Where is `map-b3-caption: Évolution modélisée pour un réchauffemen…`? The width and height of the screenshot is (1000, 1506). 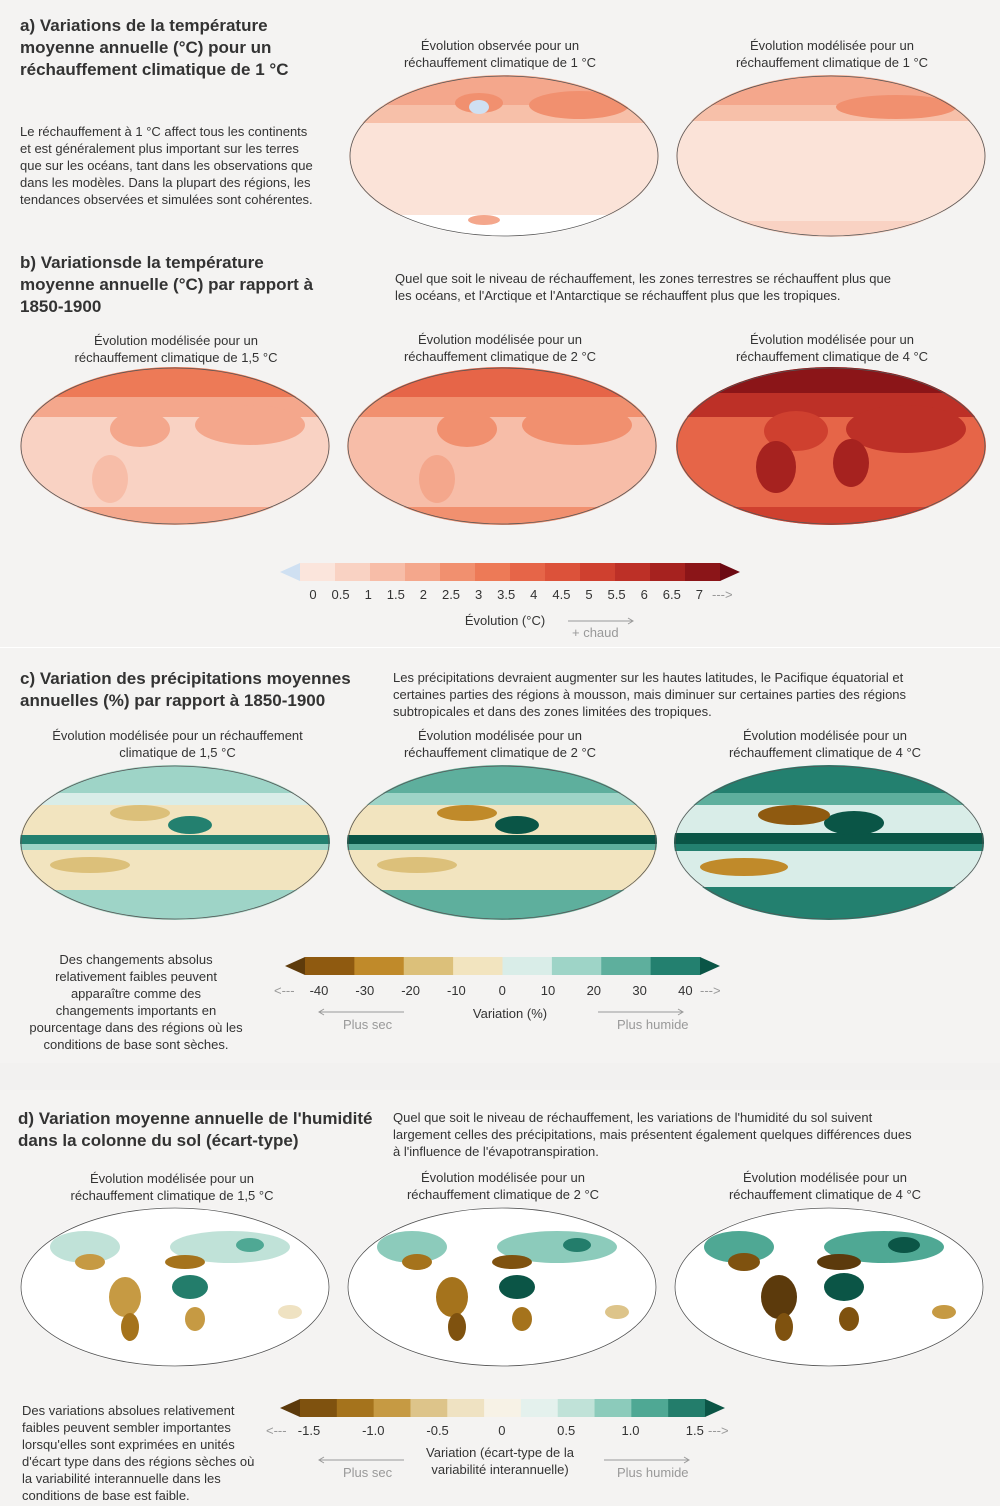 map-b3-caption: Évolution modélisée pour un réchauffemen… is located at coordinates (832, 348).